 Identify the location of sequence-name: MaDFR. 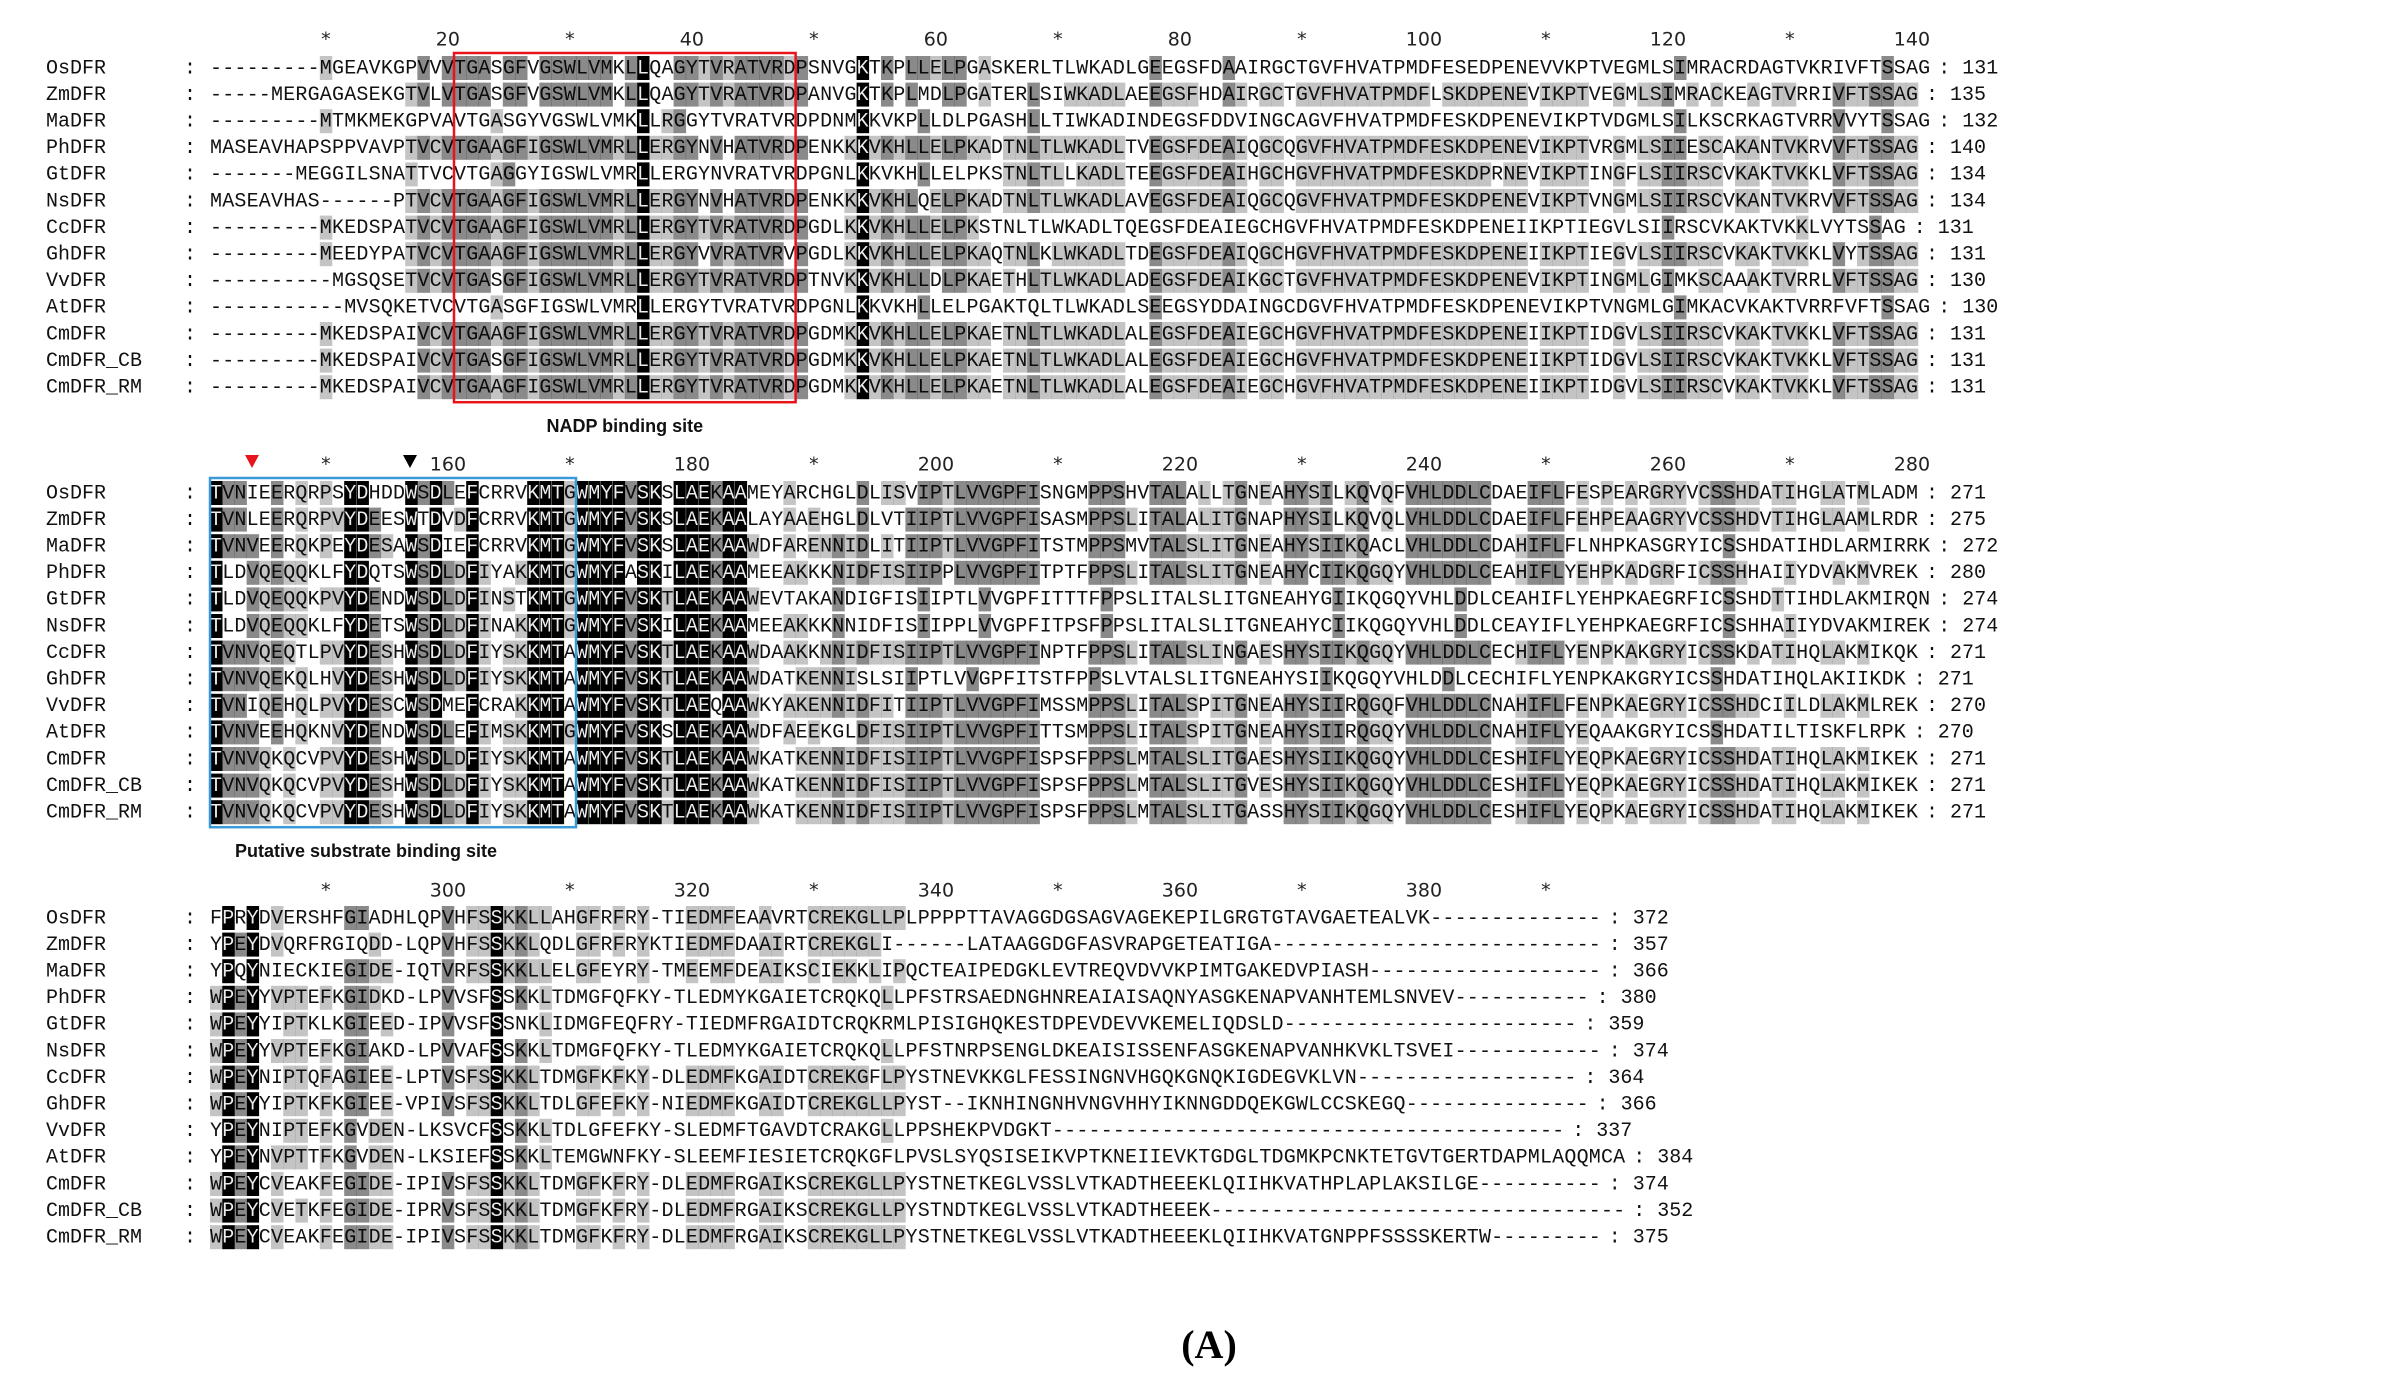
(76, 121).